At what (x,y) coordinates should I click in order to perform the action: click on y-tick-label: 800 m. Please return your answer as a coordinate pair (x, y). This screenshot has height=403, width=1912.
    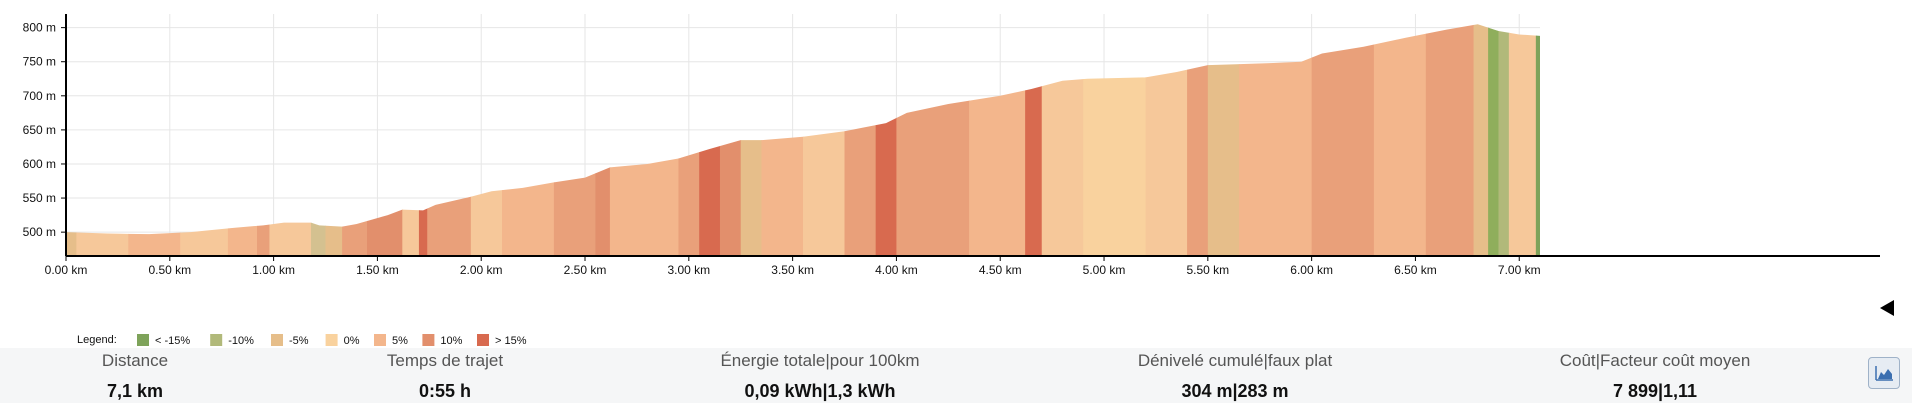
    Looking at the image, I should click on (39, 28).